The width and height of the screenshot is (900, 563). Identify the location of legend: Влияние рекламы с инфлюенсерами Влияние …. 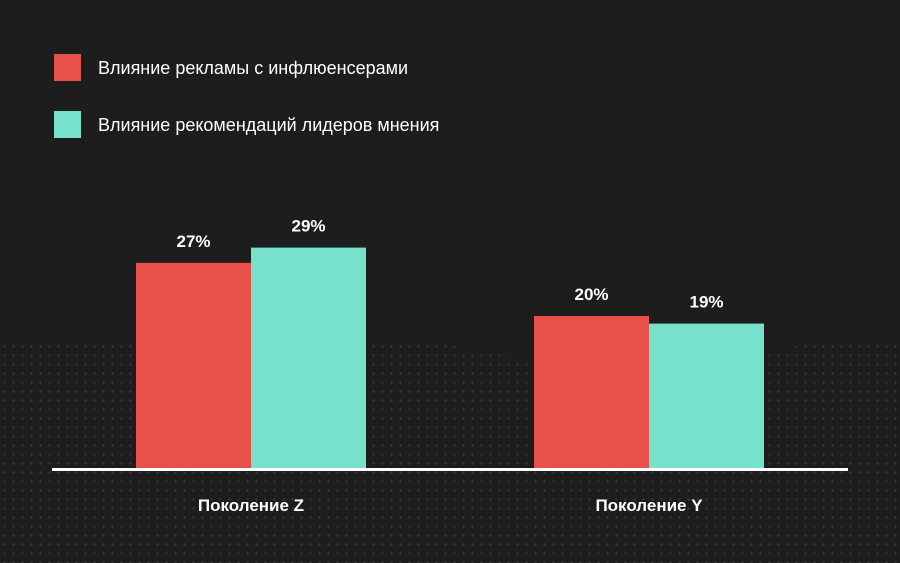
(246, 96).